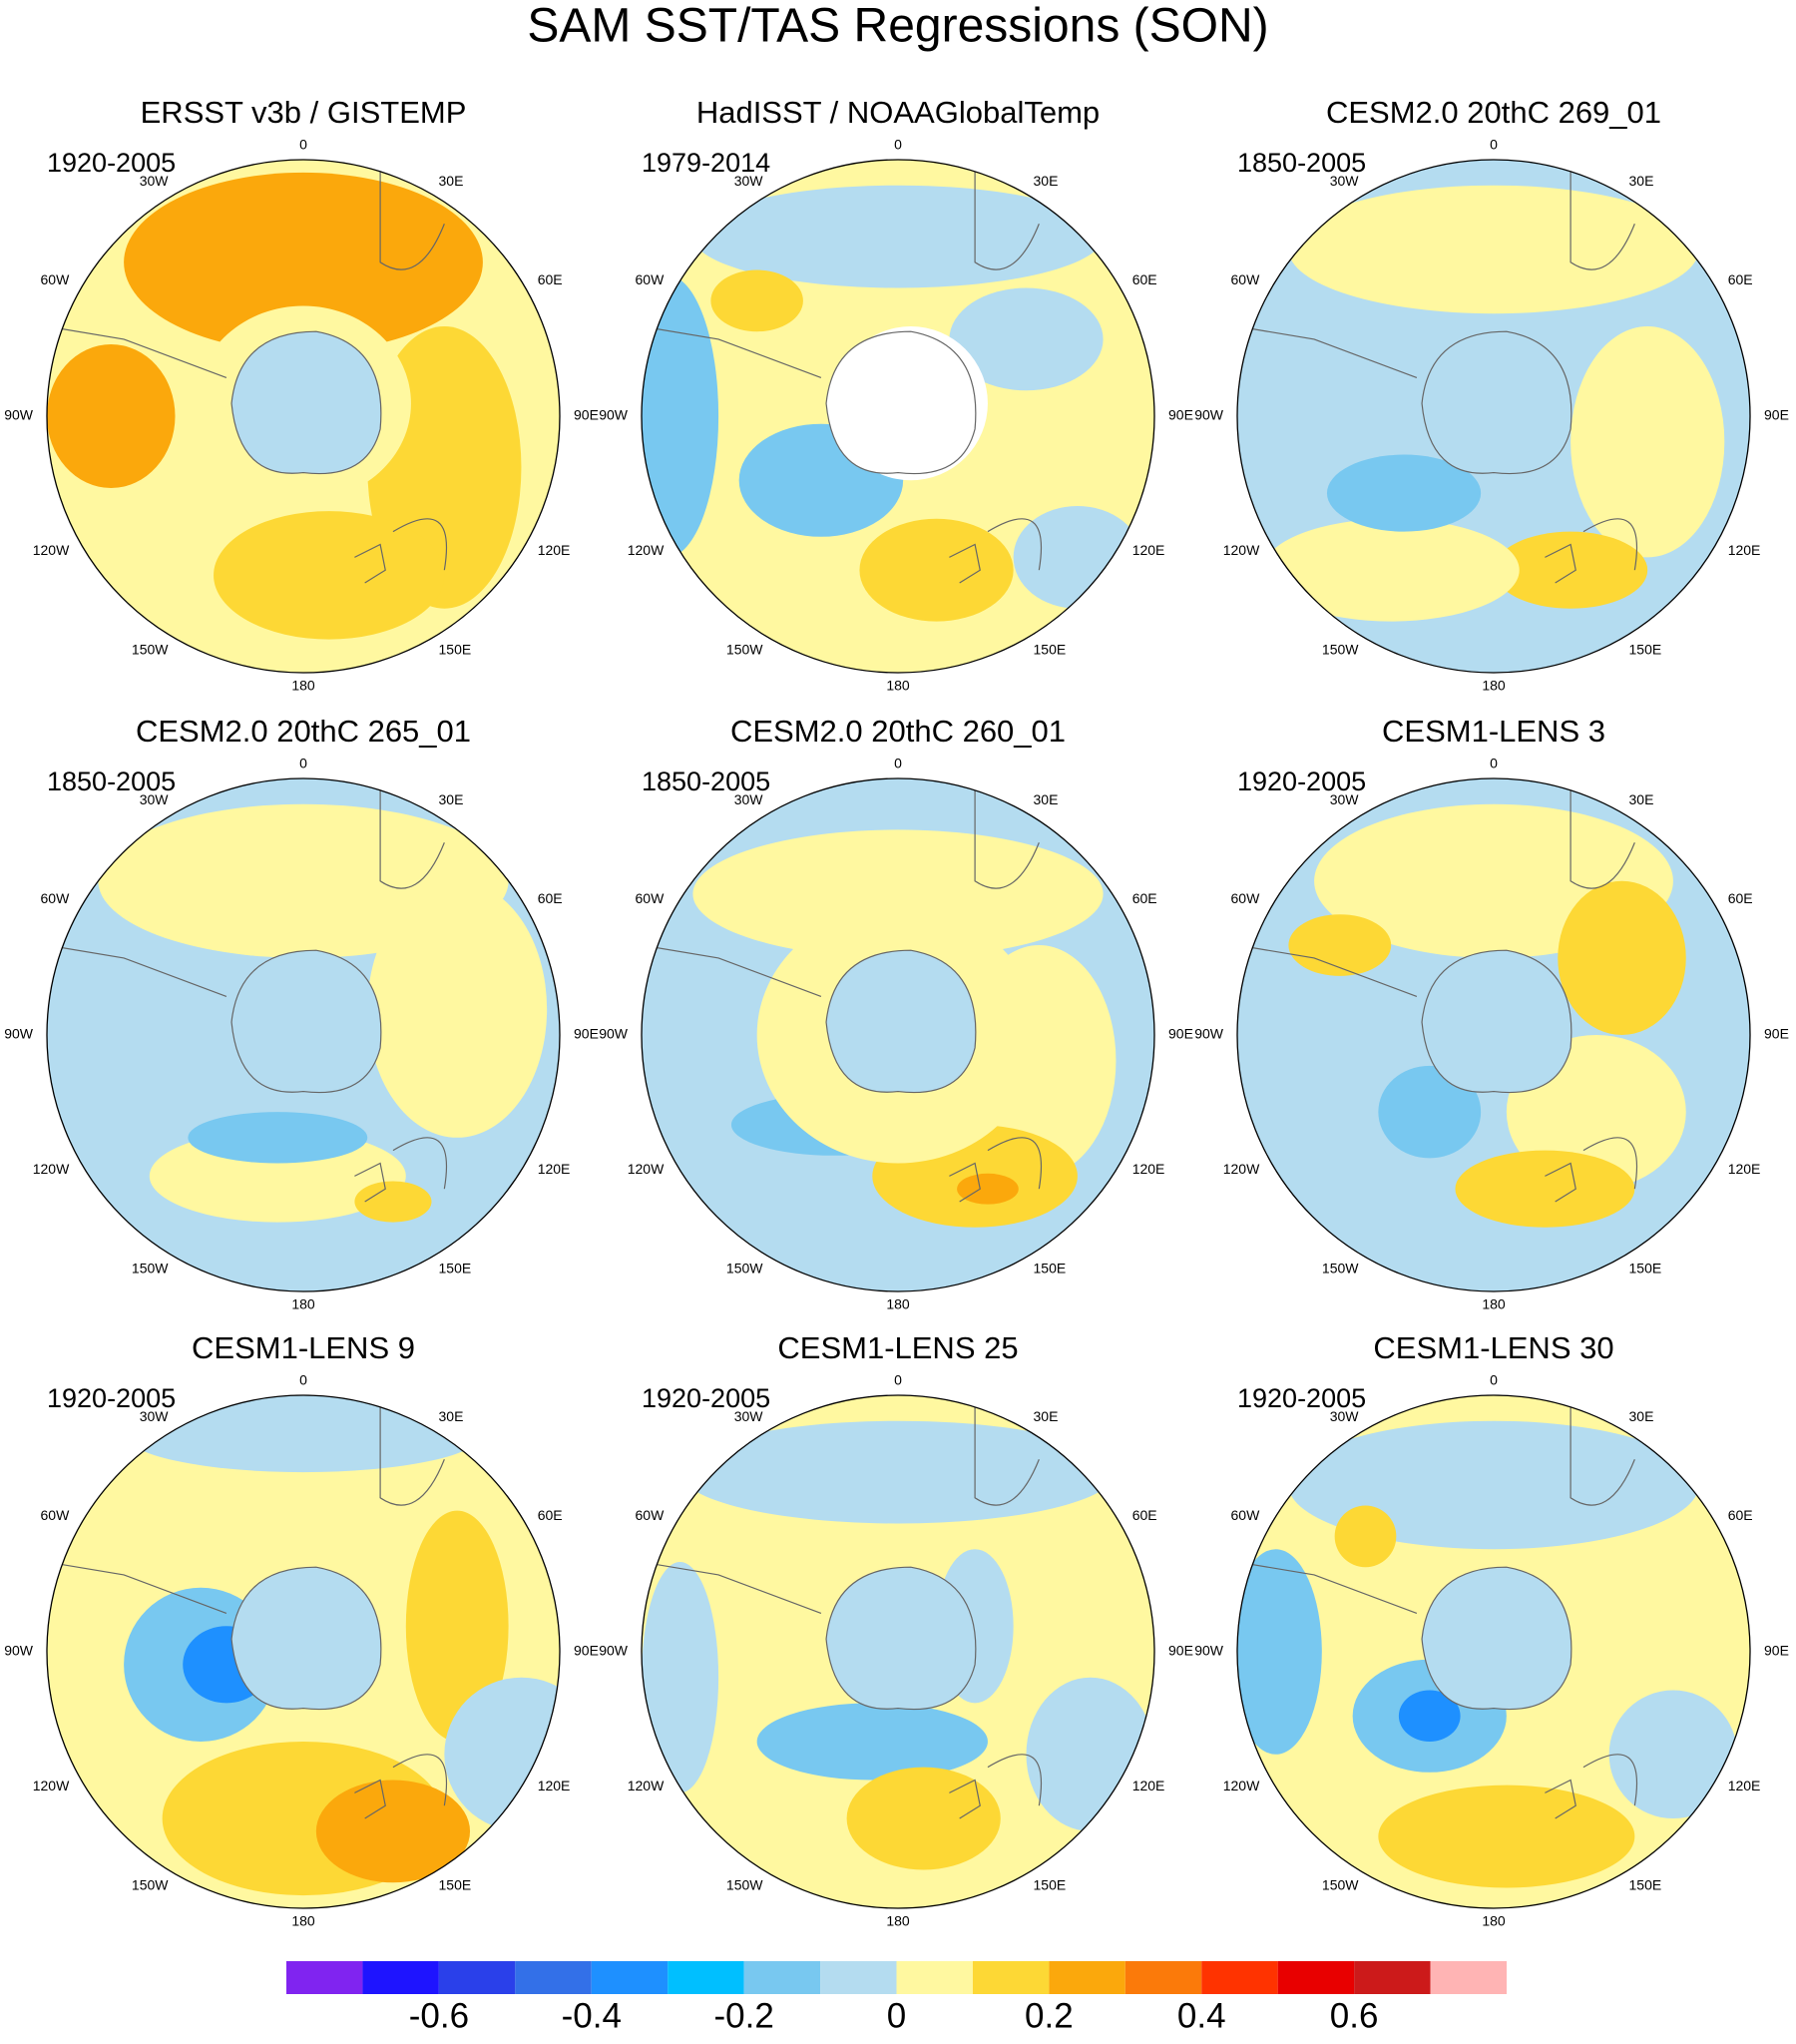 Image resolution: width=1796 pixels, height=2044 pixels. Describe the element at coordinates (1354, 2015) in the screenshot. I see `colorbar-label: 0.6` at that location.